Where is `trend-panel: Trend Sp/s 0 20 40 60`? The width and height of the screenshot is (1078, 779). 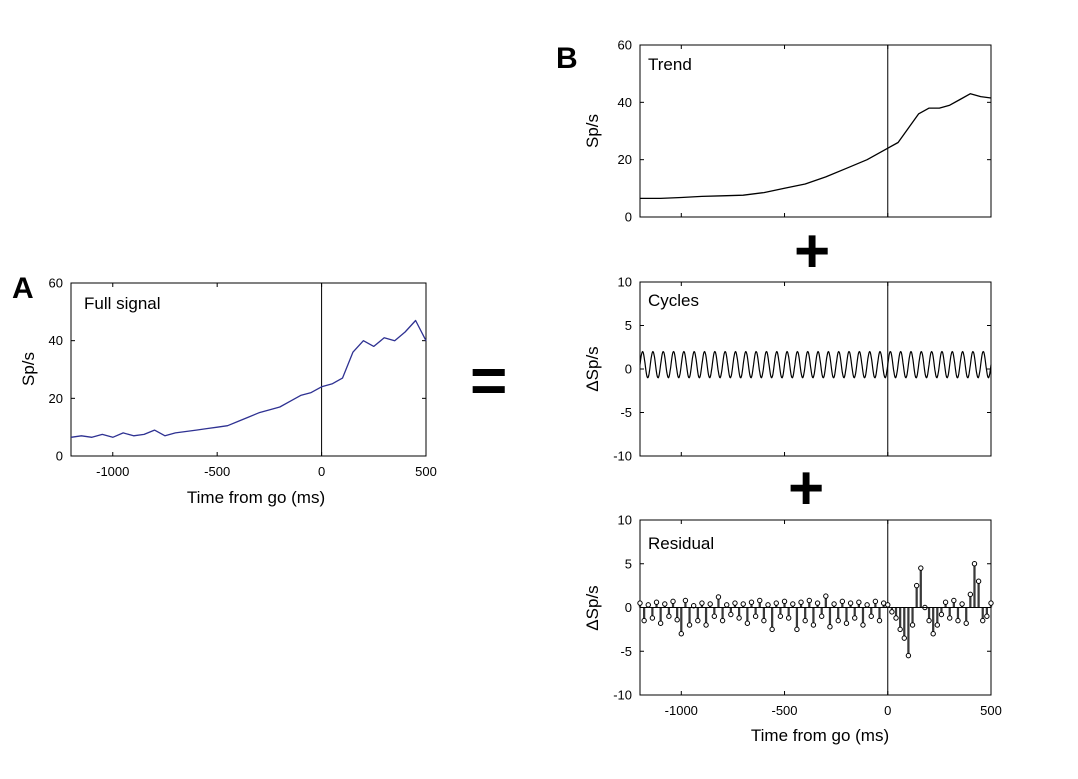 trend-panel: Trend Sp/s 0 20 40 60 is located at coordinates (787, 131).